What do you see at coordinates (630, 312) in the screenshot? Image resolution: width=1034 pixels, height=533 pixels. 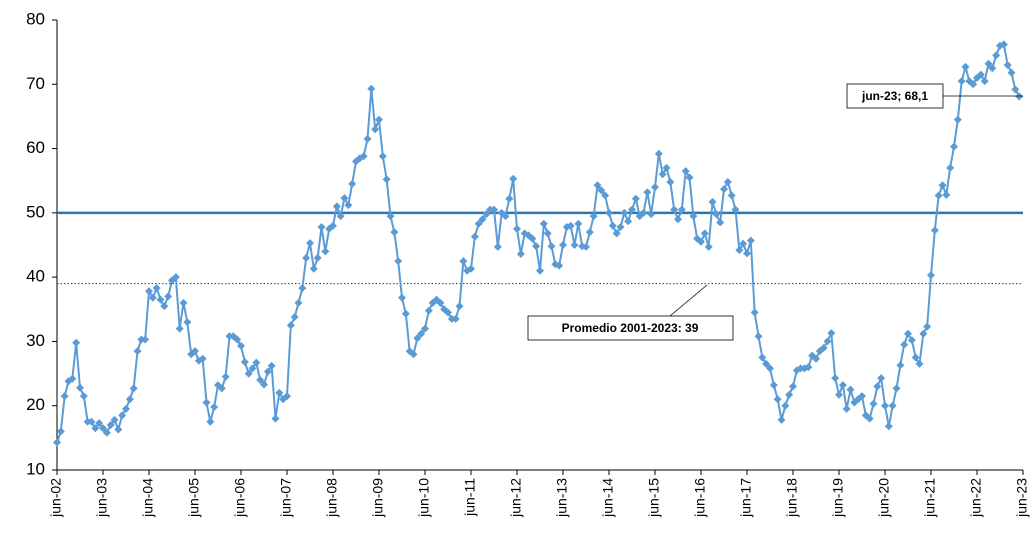 I see `average-annotation: Promedio 2001-2023: 39` at bounding box center [630, 312].